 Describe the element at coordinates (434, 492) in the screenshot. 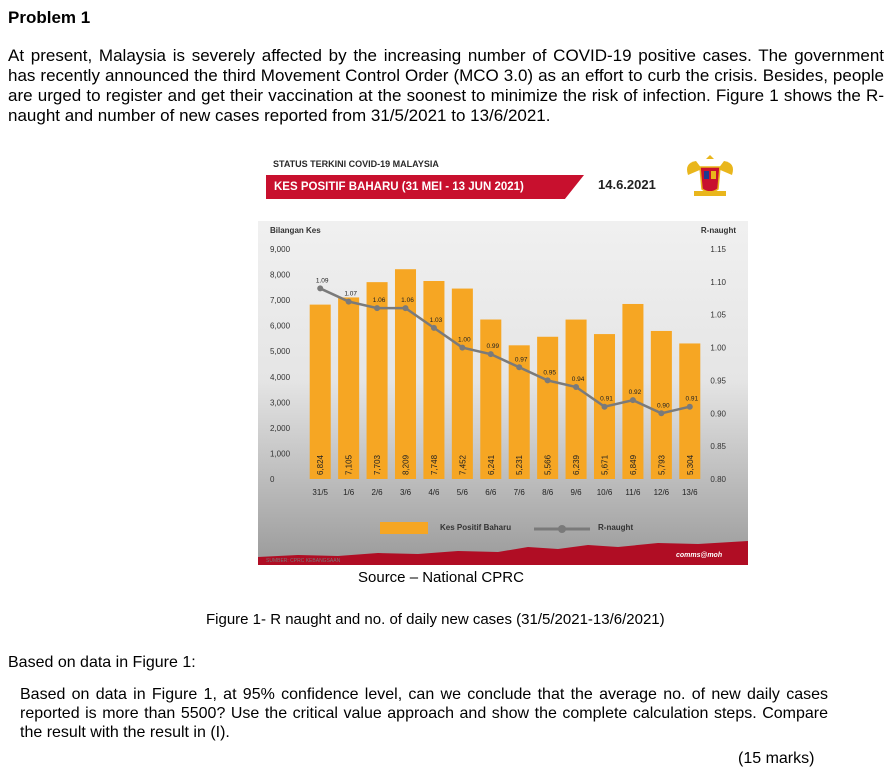

I see `x-tick-label: 4/6` at that location.